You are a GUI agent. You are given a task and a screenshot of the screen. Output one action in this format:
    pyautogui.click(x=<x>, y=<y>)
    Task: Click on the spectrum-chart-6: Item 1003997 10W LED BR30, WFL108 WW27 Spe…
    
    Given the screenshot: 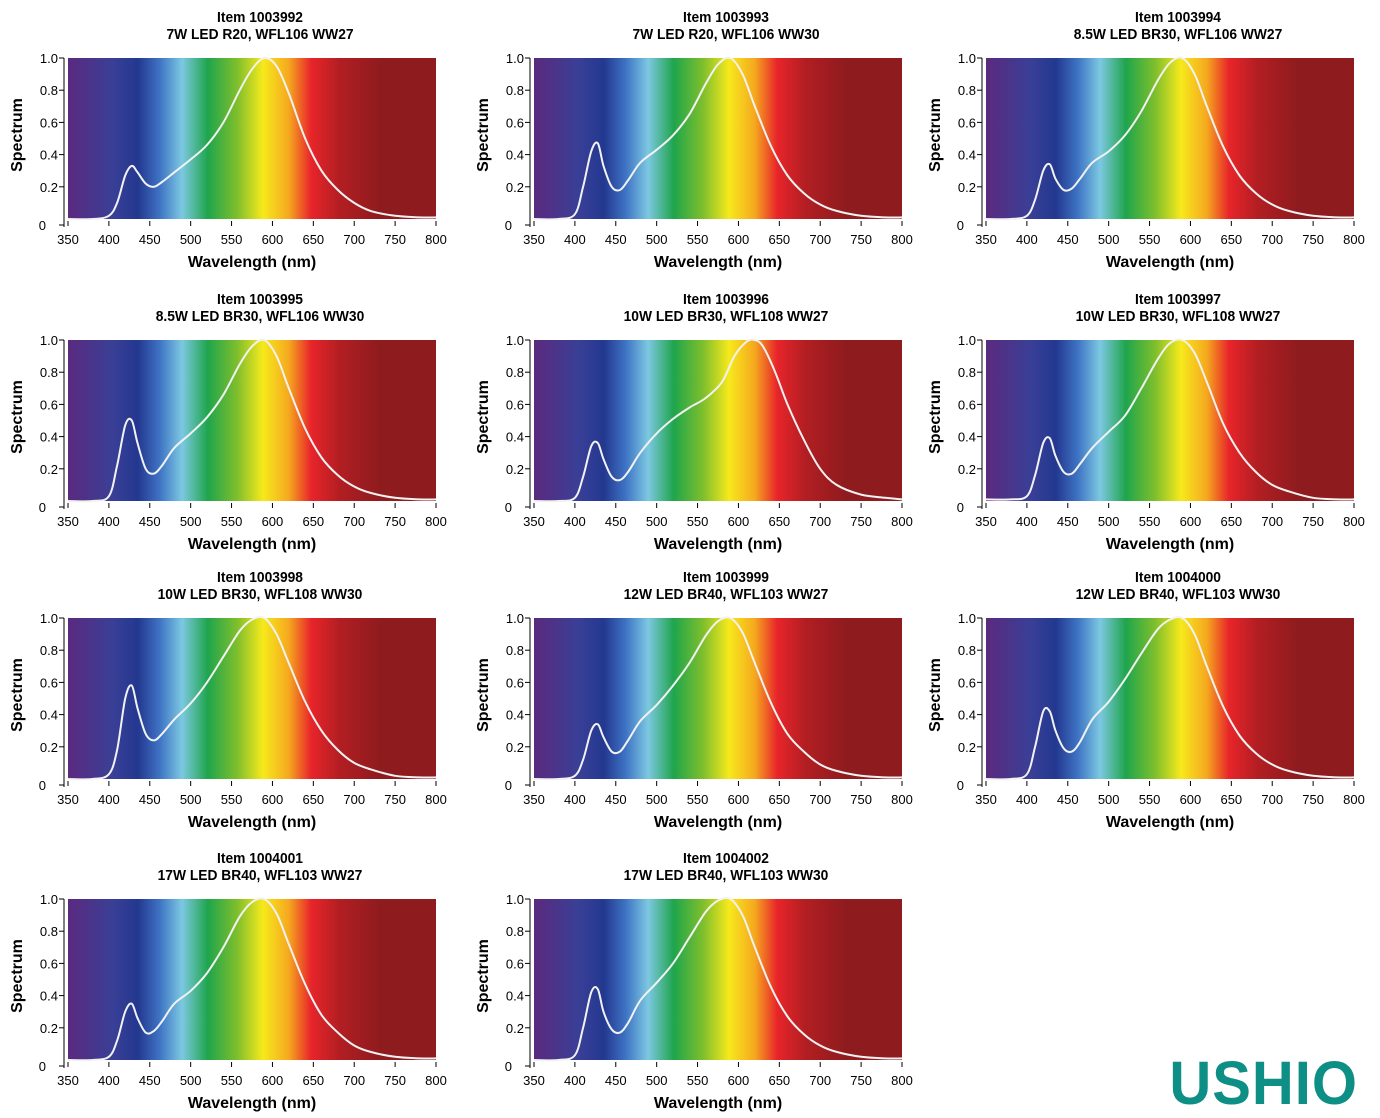 What is the action you would take?
    pyautogui.click(x=1148, y=417)
    